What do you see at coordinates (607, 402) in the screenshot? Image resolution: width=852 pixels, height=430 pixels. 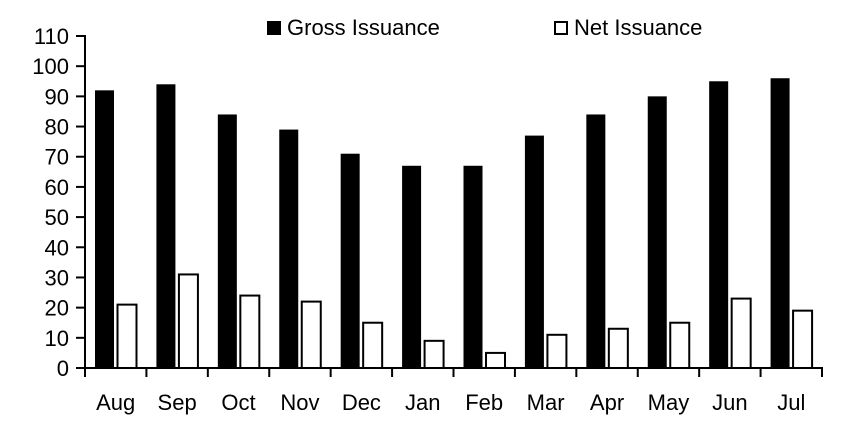 I see `x-tick-label: Apr` at bounding box center [607, 402].